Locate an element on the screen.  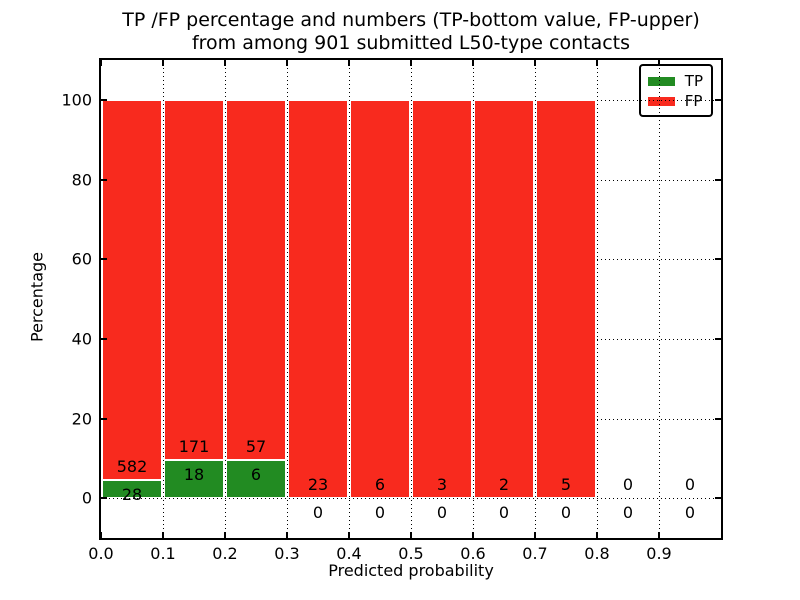
y-tick-label: 100 is located at coordinates (76, 100).